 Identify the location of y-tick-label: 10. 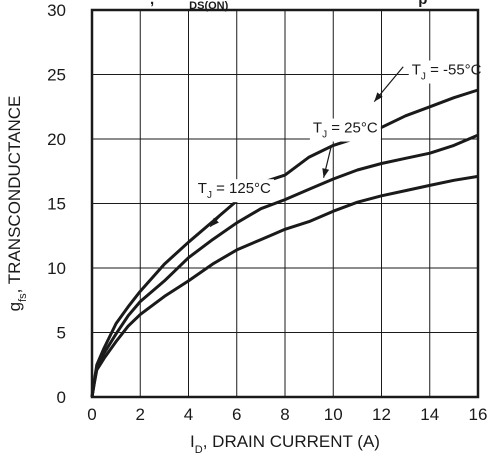
(56, 268).